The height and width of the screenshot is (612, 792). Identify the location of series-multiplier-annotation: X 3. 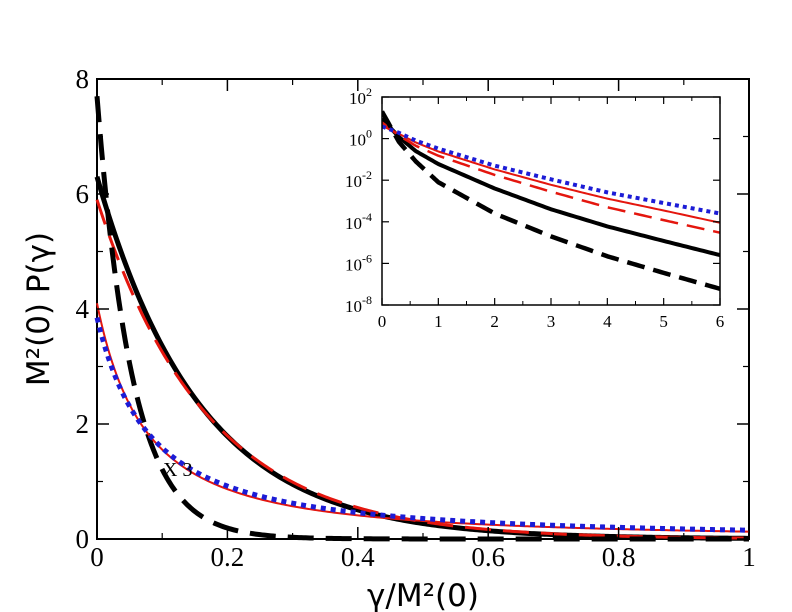
(177, 470).